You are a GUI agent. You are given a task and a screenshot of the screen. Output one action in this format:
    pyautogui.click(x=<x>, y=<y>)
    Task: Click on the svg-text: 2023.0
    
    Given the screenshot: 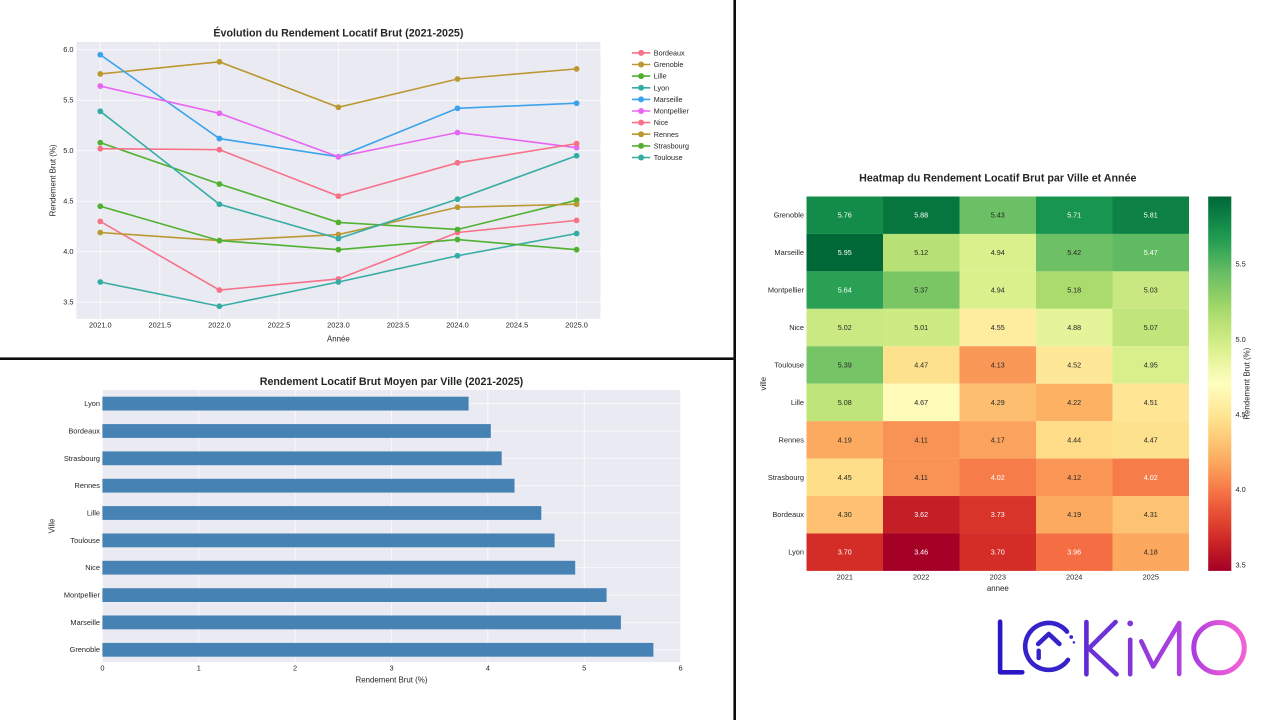 What is the action you would take?
    pyautogui.click(x=338, y=325)
    